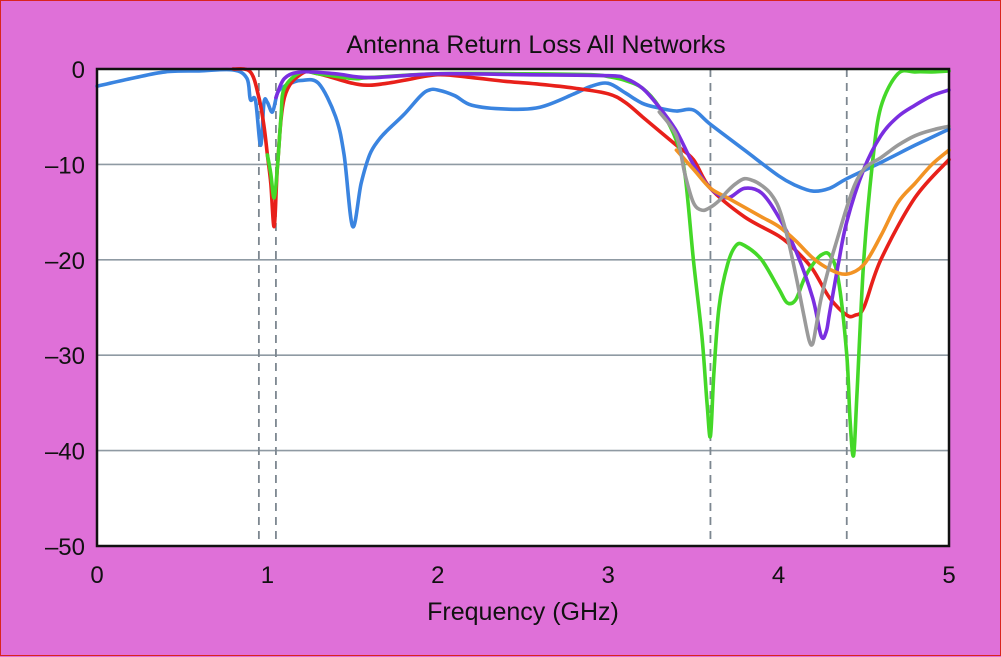 This screenshot has height=657, width=1001. Describe the element at coordinates (523, 612) in the screenshot. I see `x-axis-title: Frequency (GHz)` at that location.